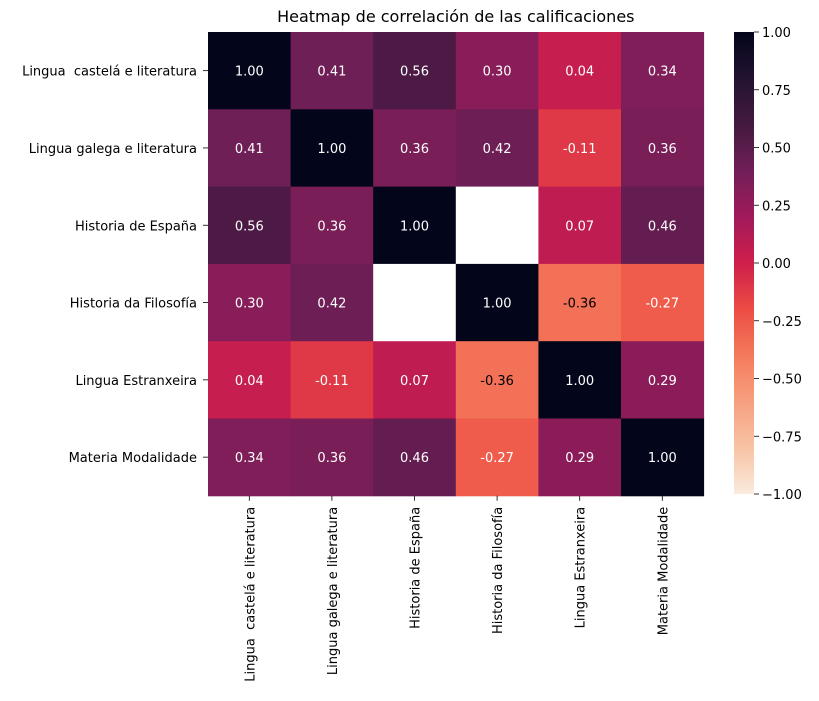 The height and width of the screenshot is (701, 819). I want to click on heatmap-cell-r1-c3, so click(497, 148).